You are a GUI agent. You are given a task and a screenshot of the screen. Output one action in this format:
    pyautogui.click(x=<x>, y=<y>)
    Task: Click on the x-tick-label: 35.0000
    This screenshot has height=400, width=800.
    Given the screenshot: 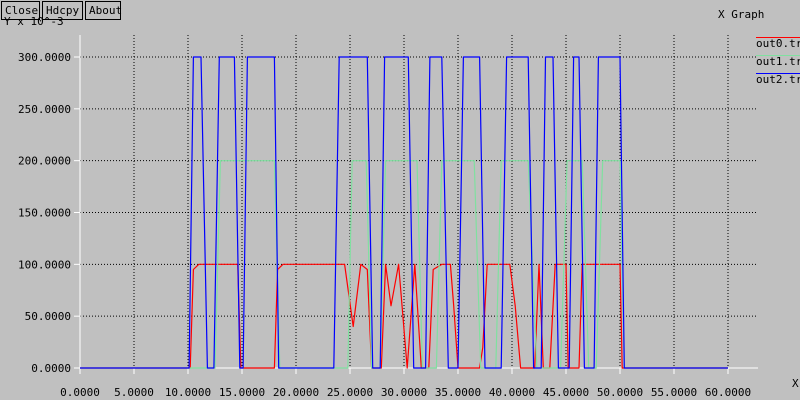 What is the action you would take?
    pyautogui.click(x=458, y=392)
    